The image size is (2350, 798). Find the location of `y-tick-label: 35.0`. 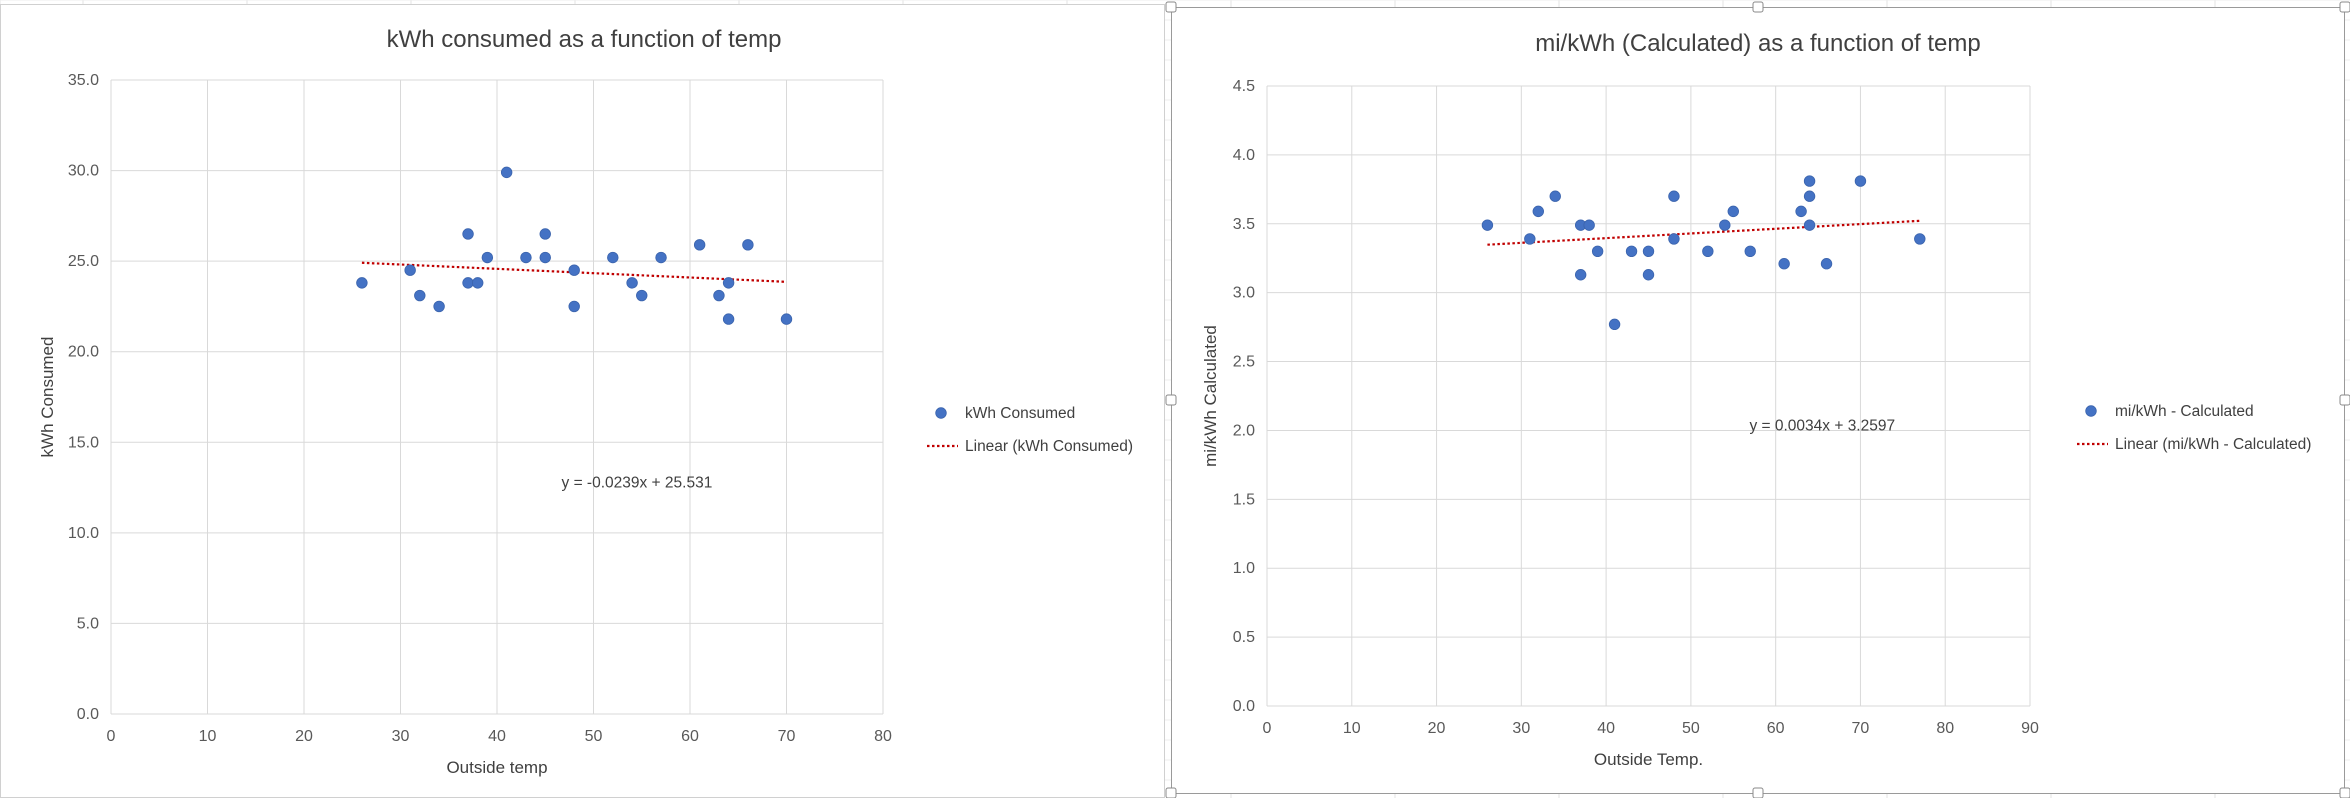

y-tick-label: 35.0 is located at coordinates (83, 80).